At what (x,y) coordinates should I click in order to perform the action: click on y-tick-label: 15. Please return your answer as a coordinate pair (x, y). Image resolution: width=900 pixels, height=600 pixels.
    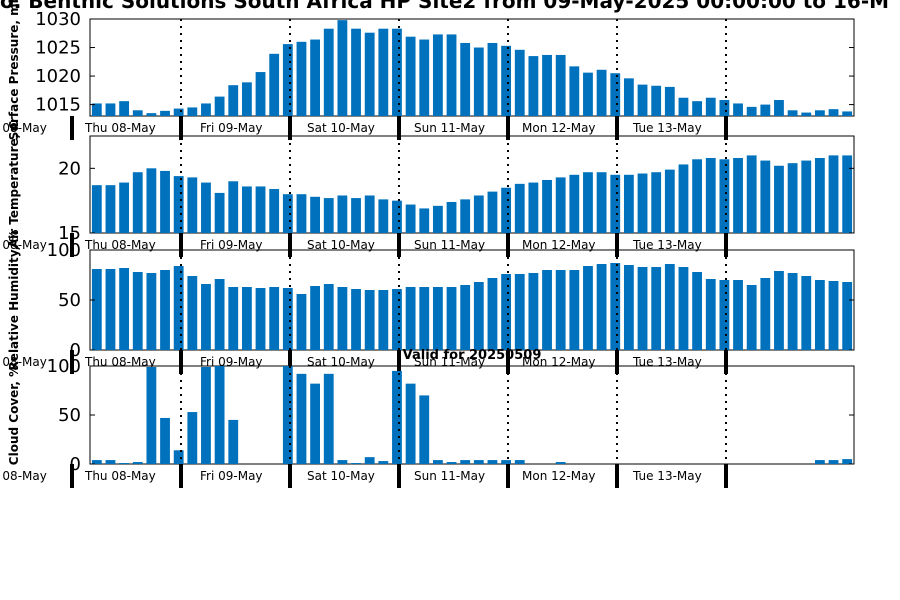
    Looking at the image, I should click on (69, 233).